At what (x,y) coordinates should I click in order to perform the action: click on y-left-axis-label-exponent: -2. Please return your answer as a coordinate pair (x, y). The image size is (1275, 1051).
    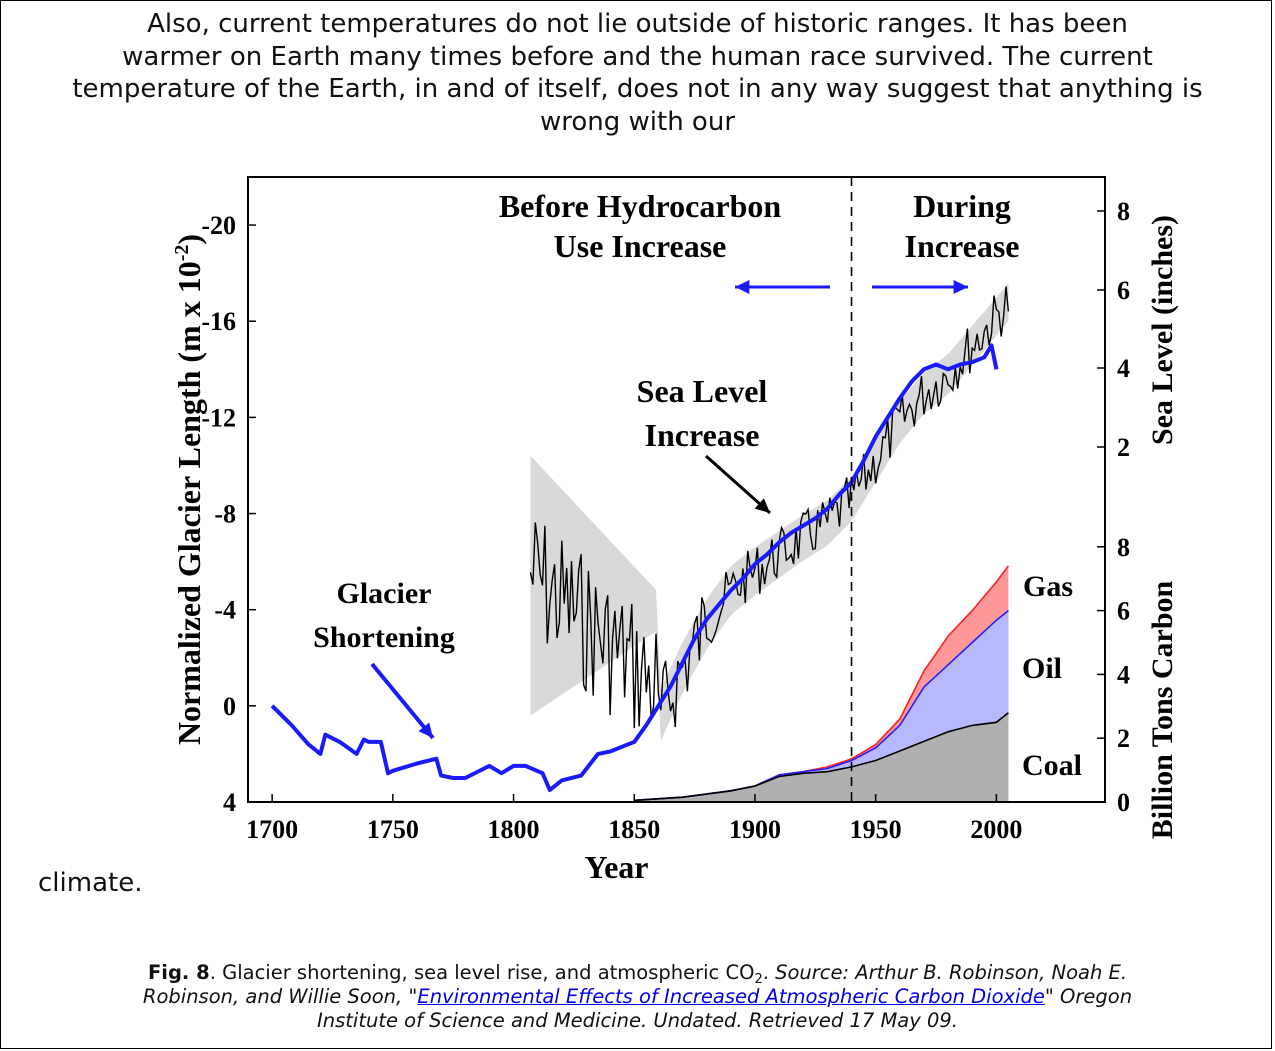
    Looking at the image, I should click on (182, 253).